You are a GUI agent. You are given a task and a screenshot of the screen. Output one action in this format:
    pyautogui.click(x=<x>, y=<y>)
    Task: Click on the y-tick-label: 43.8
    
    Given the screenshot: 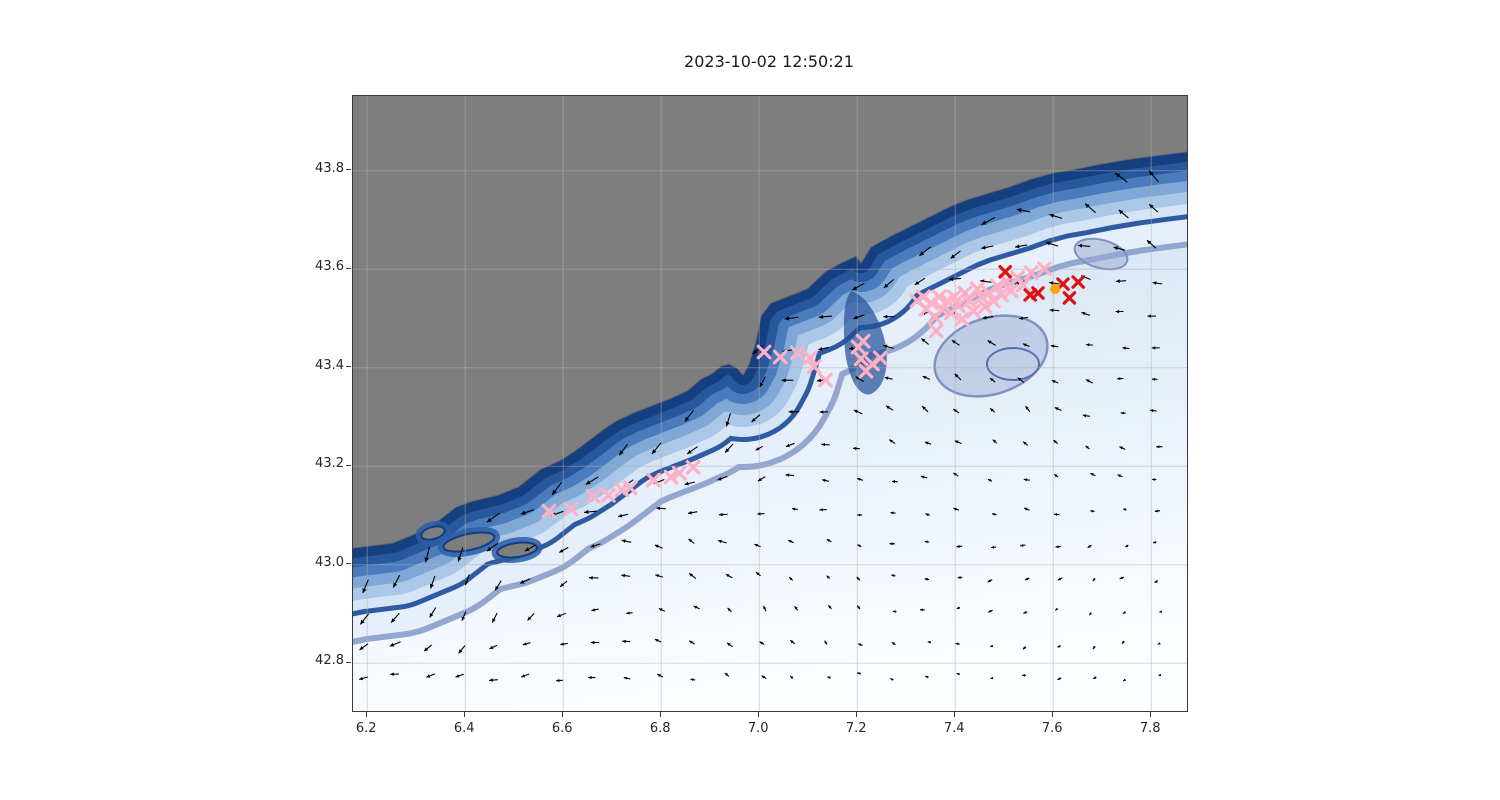 What is the action you would take?
    pyautogui.click(x=329, y=168)
    